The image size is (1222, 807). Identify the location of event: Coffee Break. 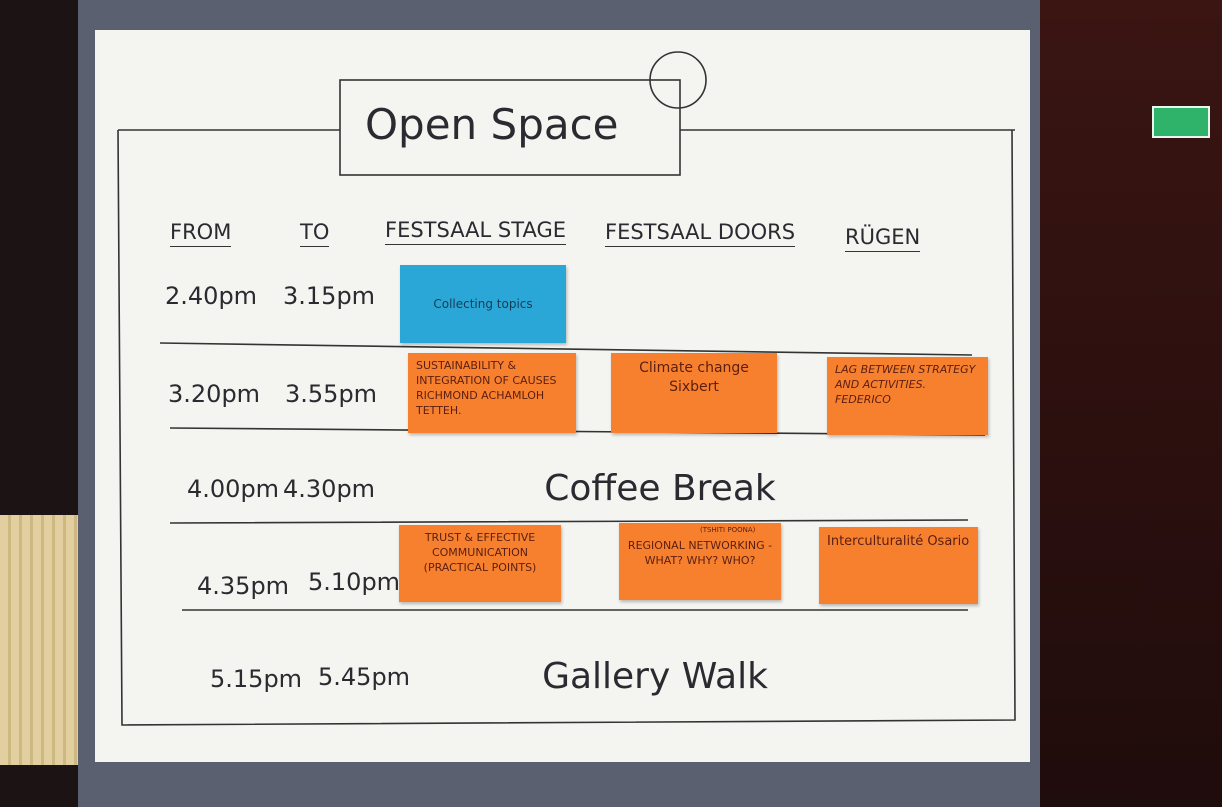
(660, 488).